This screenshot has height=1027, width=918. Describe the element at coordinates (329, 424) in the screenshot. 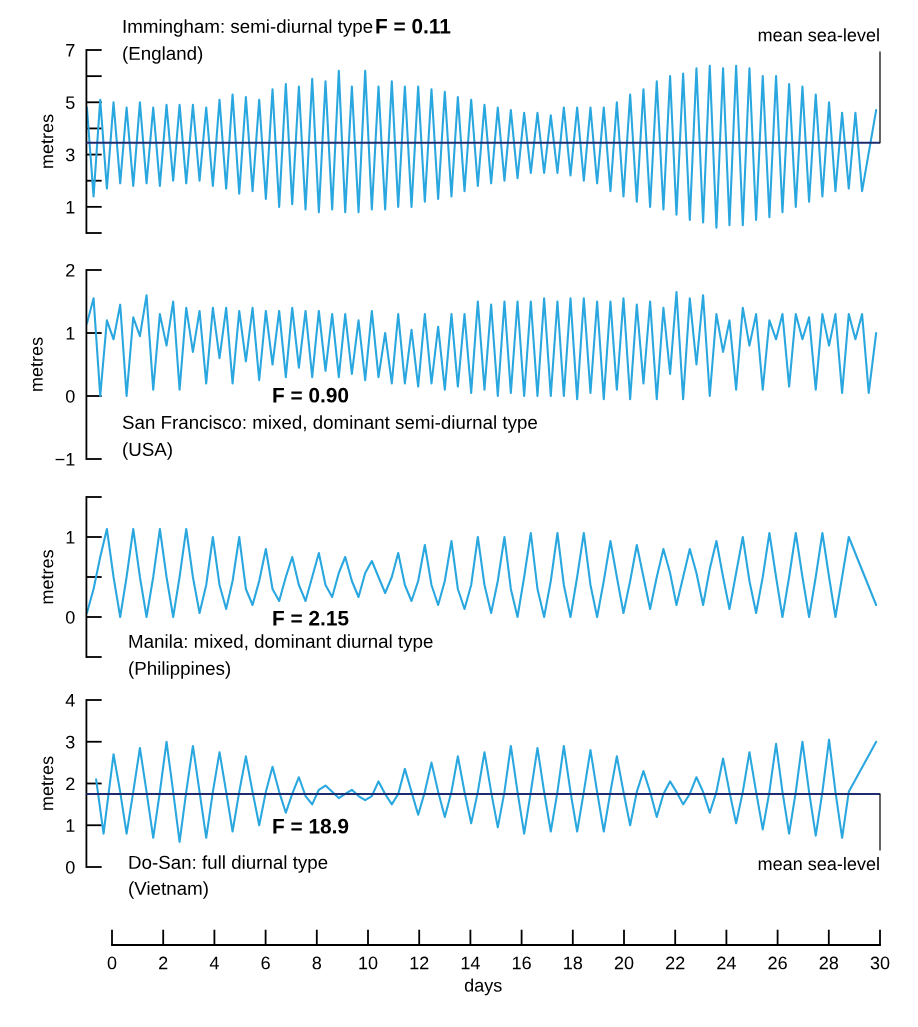

I see `annotation: San Francisco: mixed, dominant semi-diurnal type` at that location.